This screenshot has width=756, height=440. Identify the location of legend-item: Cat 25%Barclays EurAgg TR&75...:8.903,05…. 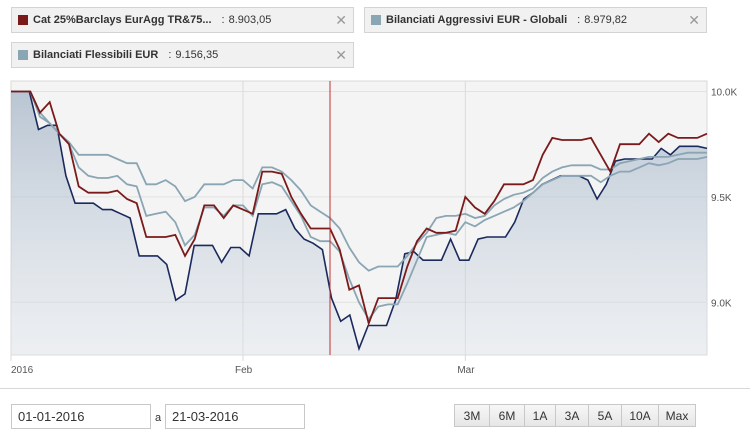
(182, 20).